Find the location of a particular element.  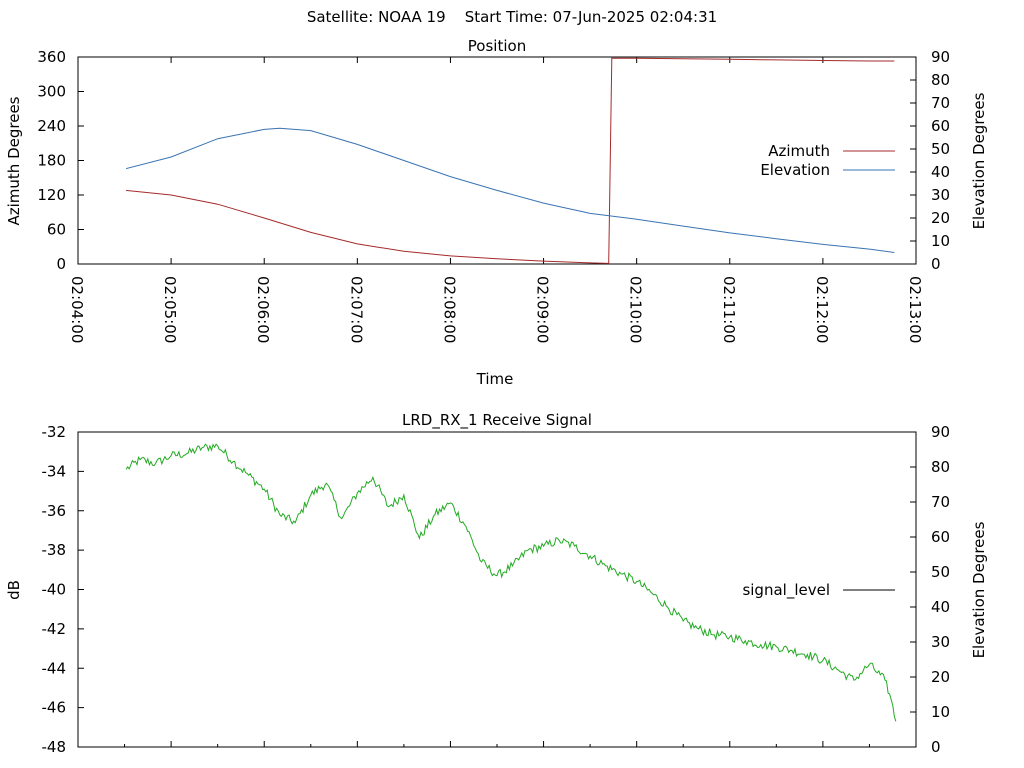

position-chart-title: Position is located at coordinates (497, 46).